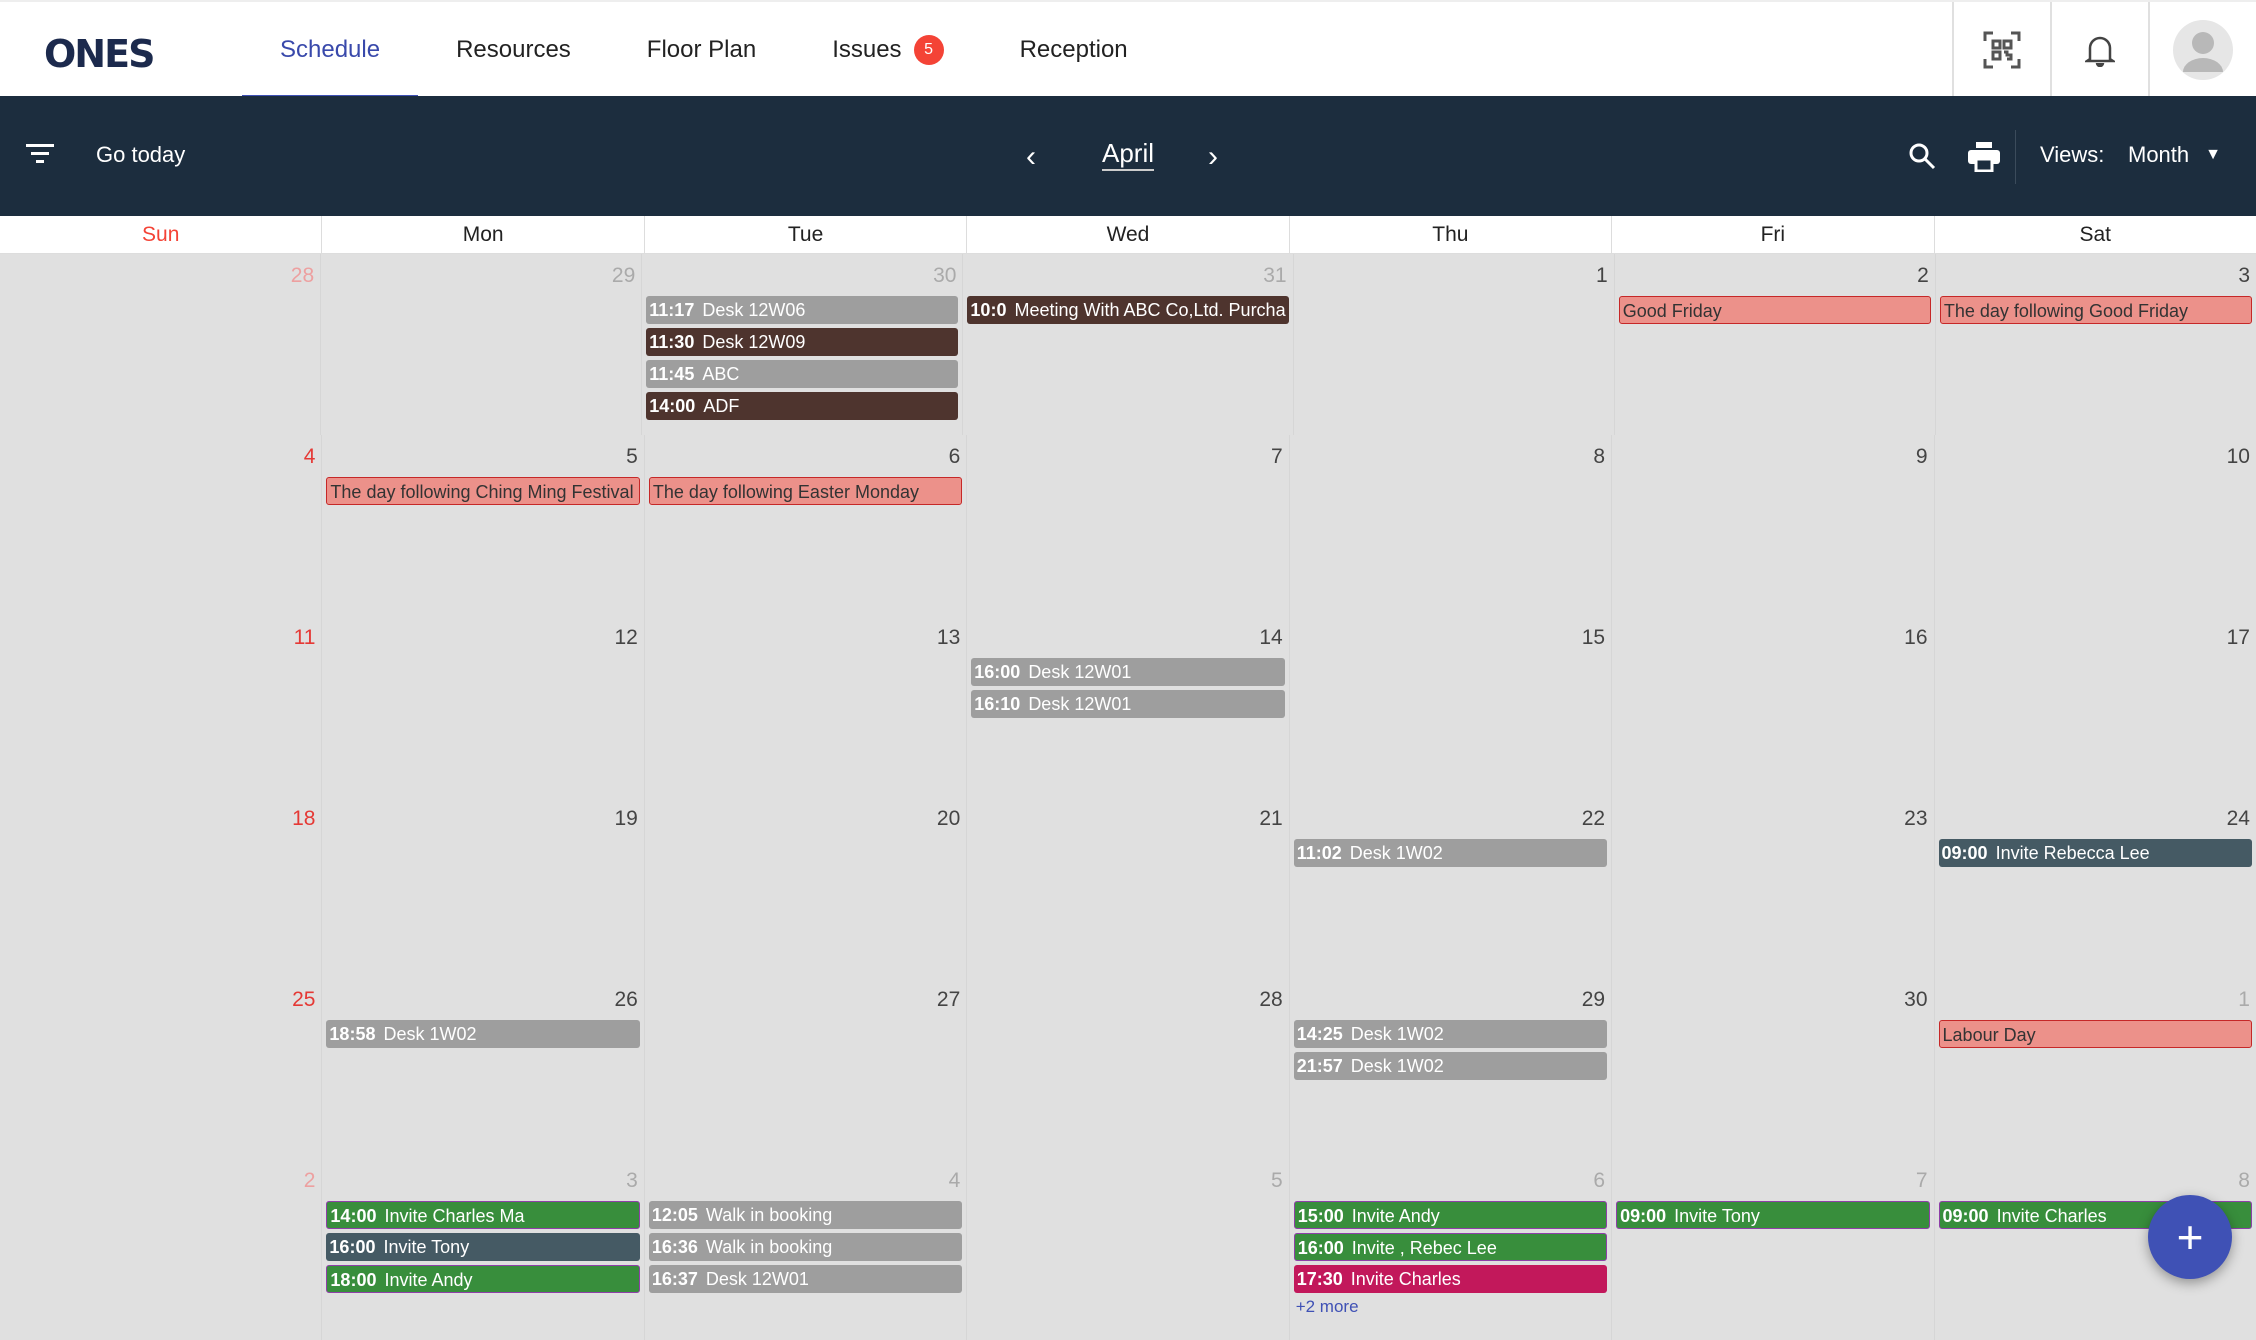 This screenshot has height=1340, width=2256. Describe the element at coordinates (1450, 1215) in the screenshot. I see `calendar-event: 15:00 Invite Andy` at that location.